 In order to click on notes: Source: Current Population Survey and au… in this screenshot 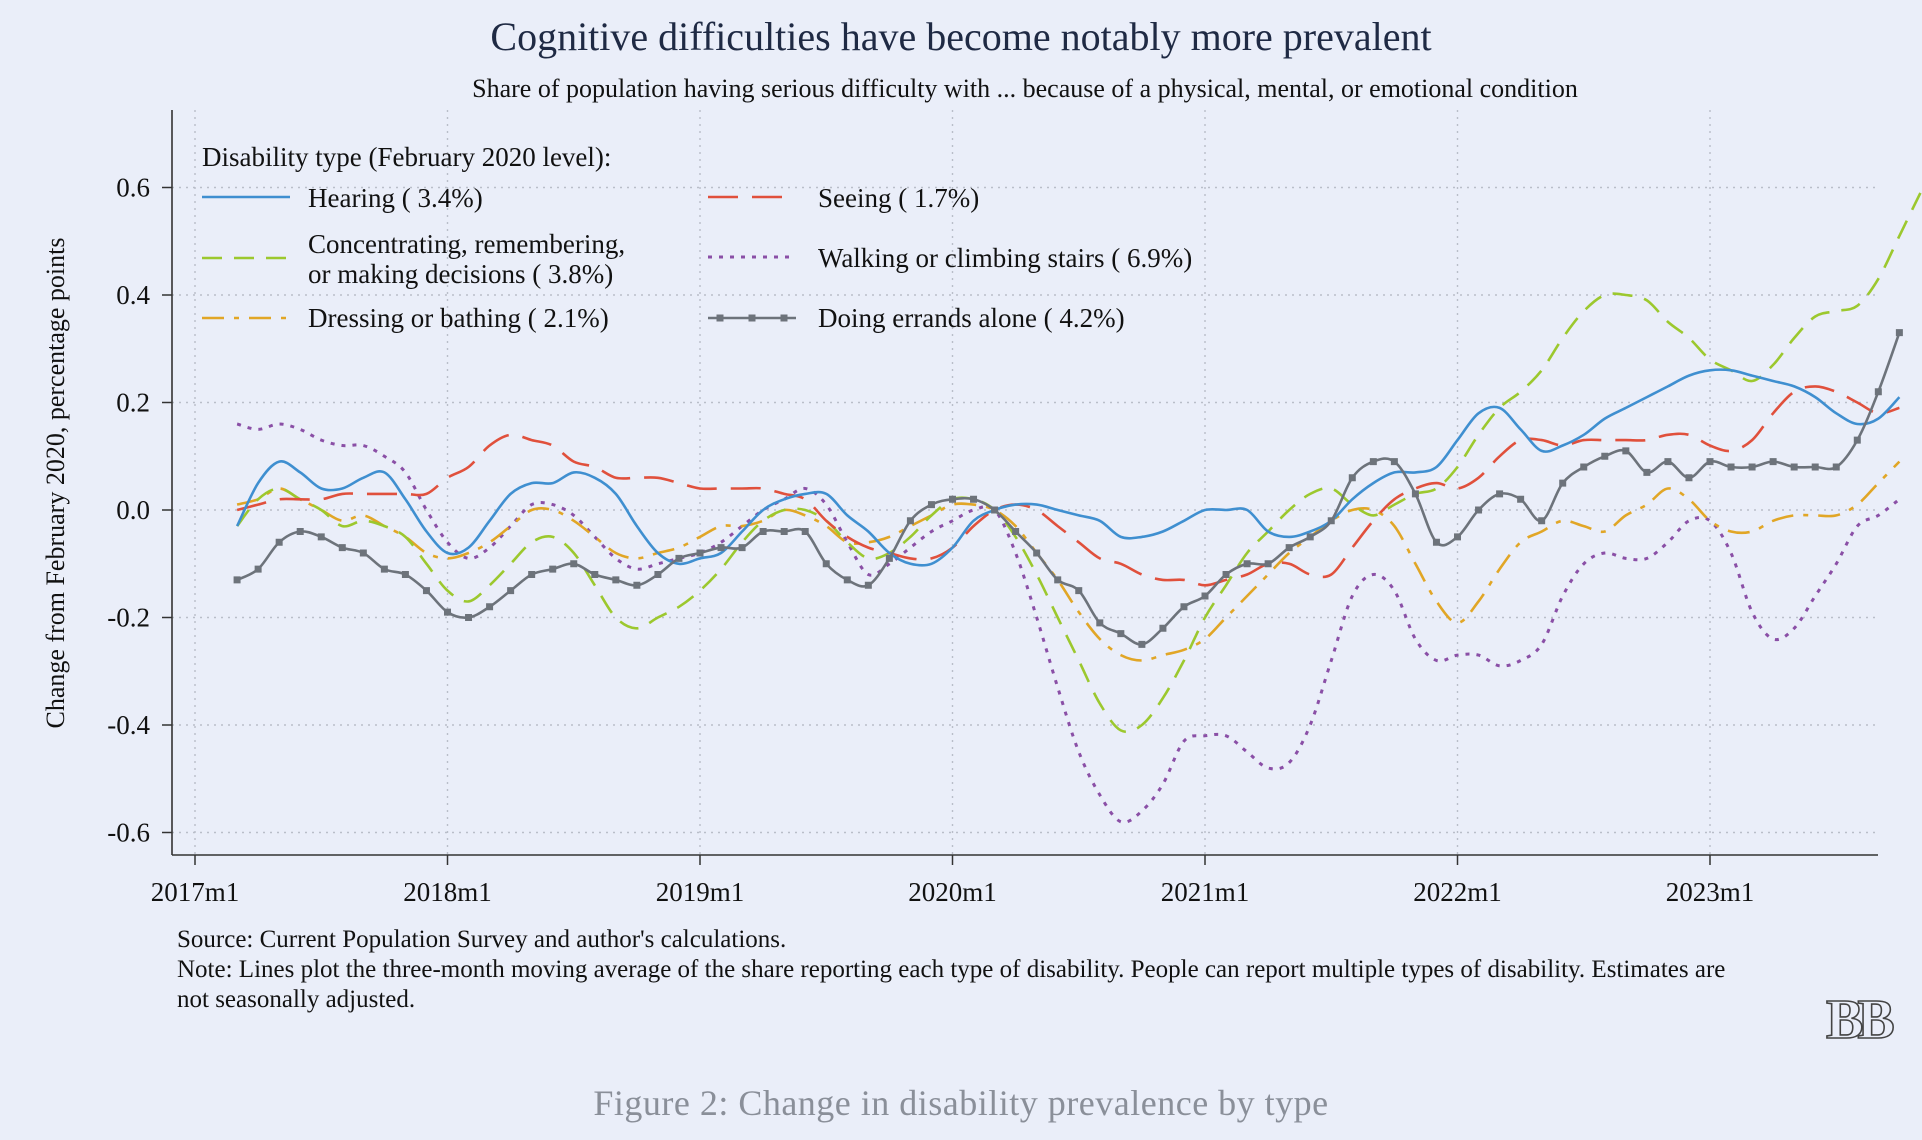, I will do `click(957, 970)`.